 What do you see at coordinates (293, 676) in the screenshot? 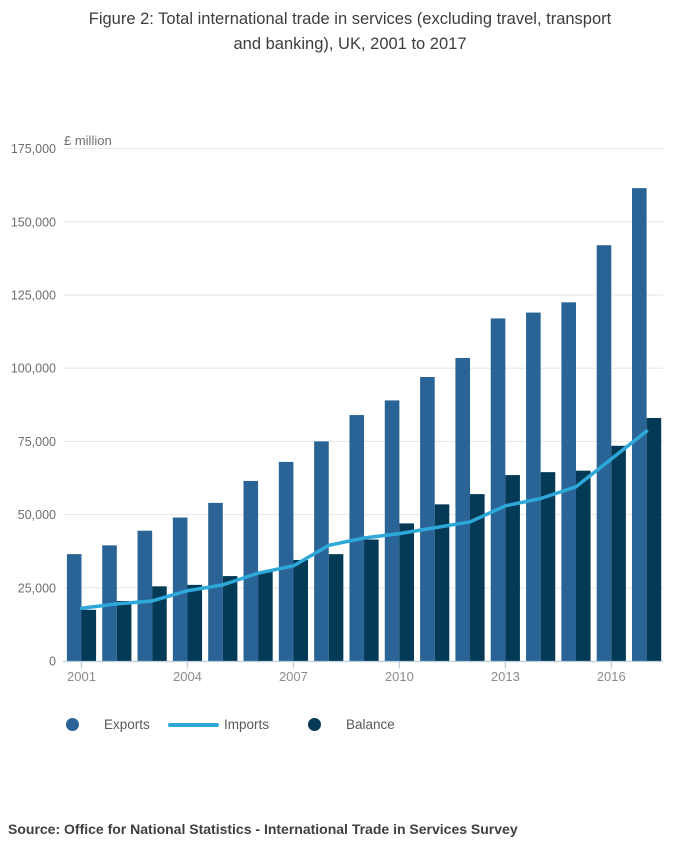
I see `x-axis-tick-label: 2007` at bounding box center [293, 676].